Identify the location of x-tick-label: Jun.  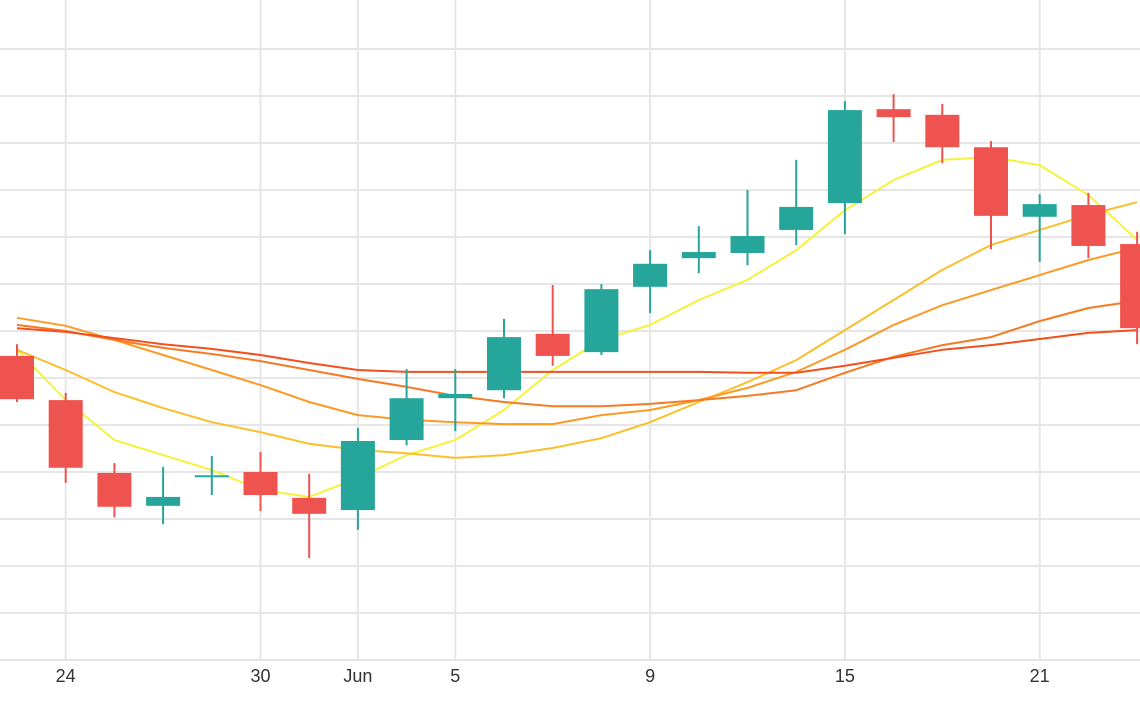
(357, 676).